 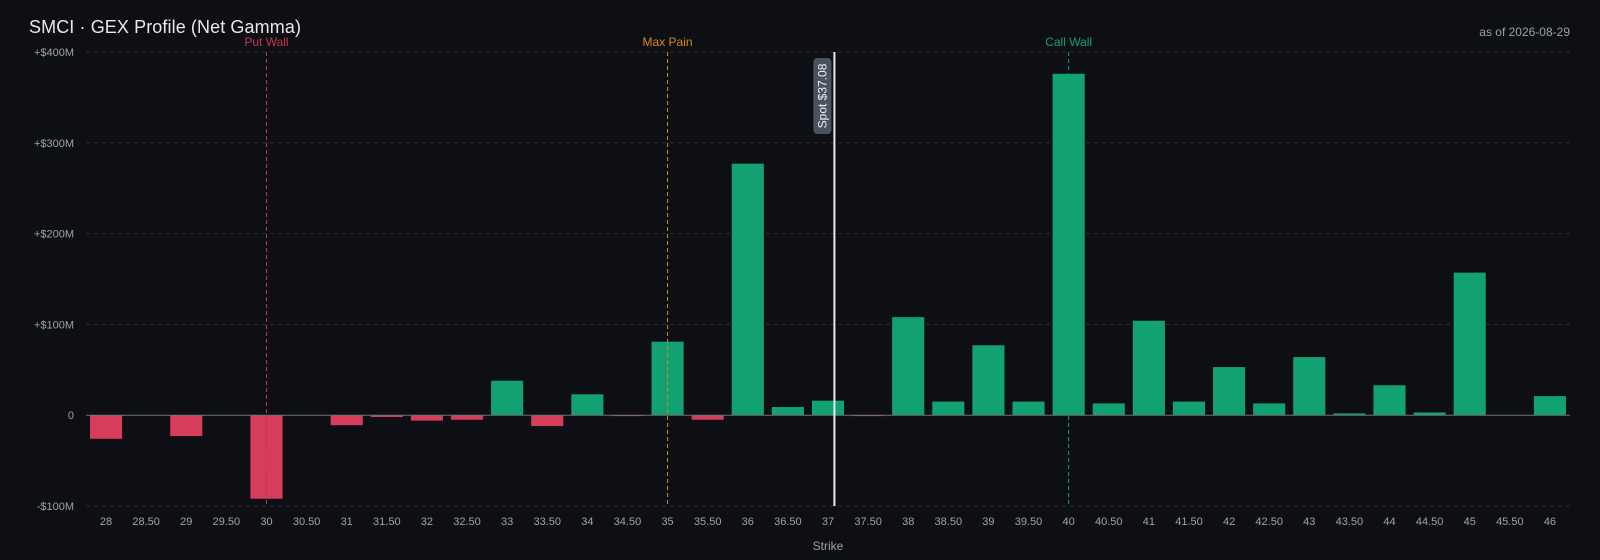 What do you see at coordinates (1524, 32) in the screenshot?
I see `as-of-date: as of 2026-08-29` at bounding box center [1524, 32].